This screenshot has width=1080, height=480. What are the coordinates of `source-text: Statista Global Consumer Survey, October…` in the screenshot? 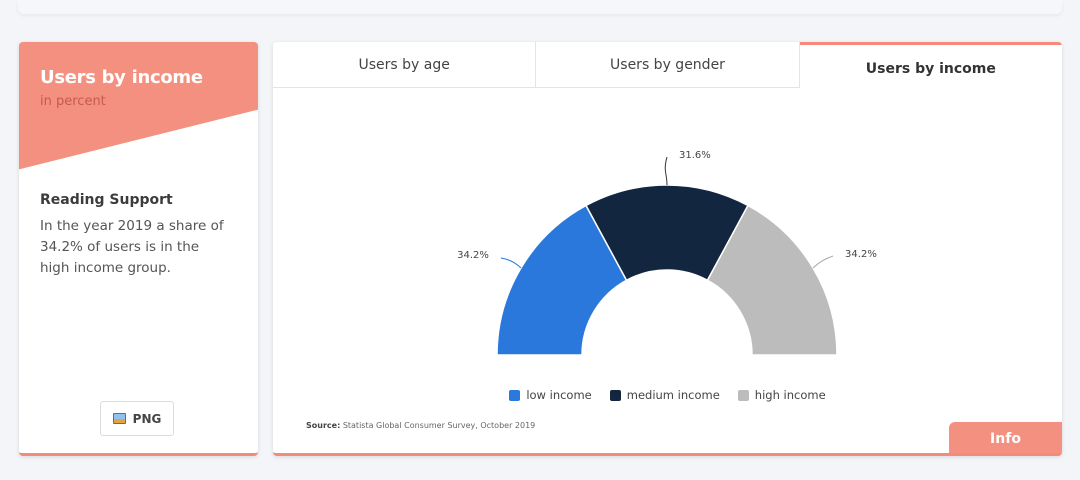 It's located at (439, 425).